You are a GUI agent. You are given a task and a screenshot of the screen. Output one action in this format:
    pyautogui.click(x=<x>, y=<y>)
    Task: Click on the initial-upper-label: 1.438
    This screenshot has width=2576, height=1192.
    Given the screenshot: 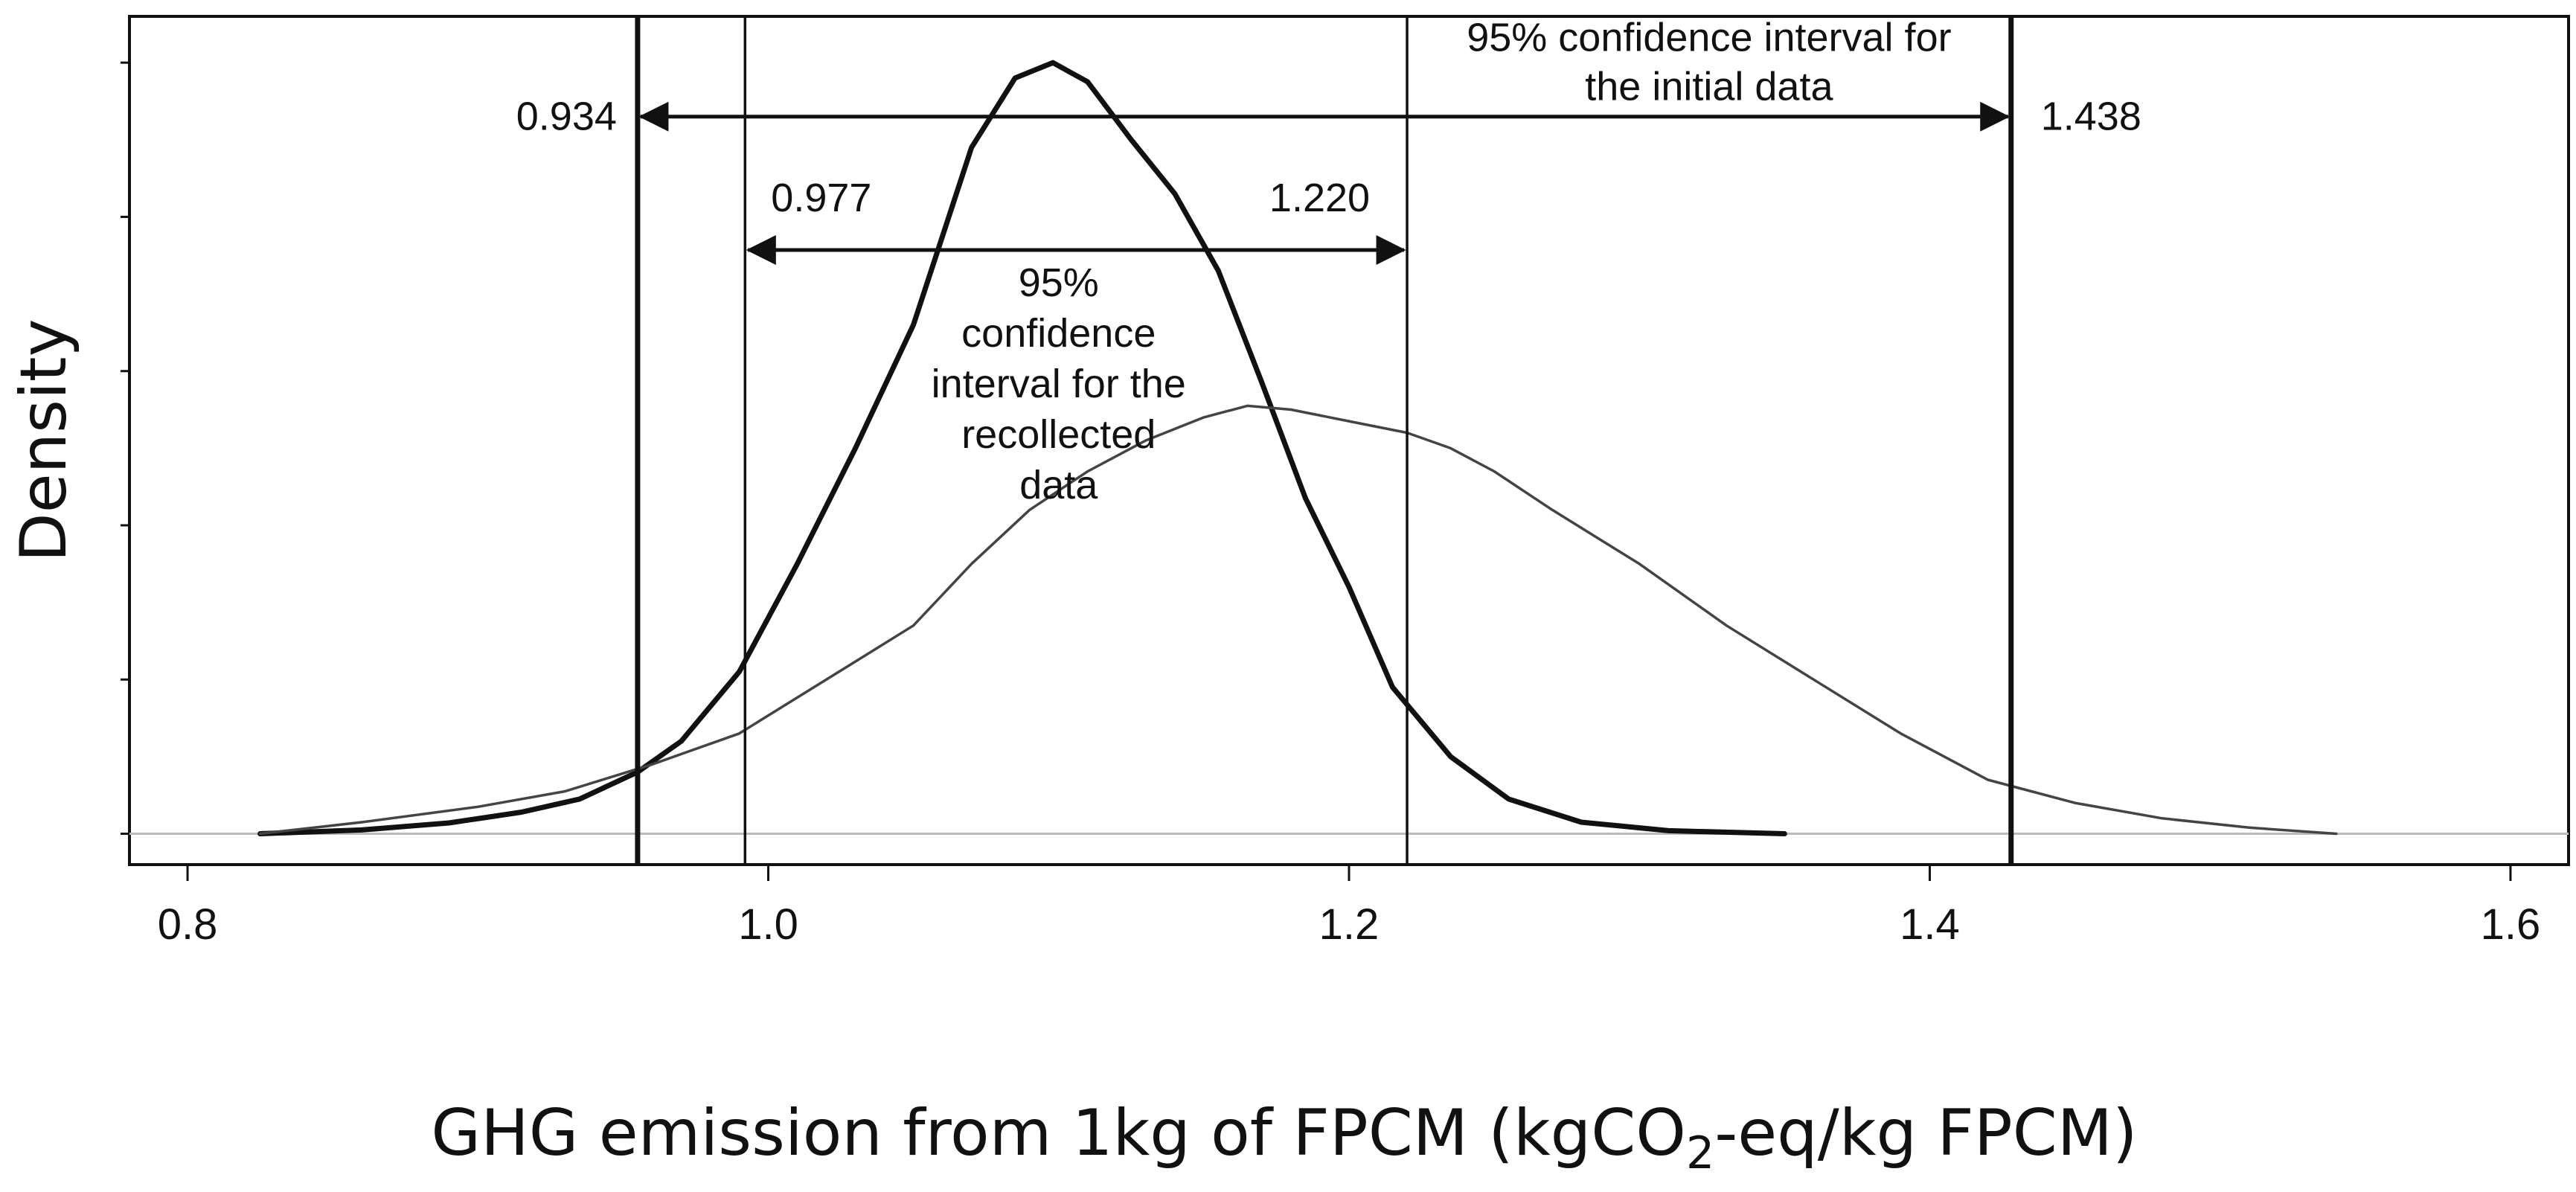 What is the action you would take?
    pyautogui.click(x=2091, y=117)
    